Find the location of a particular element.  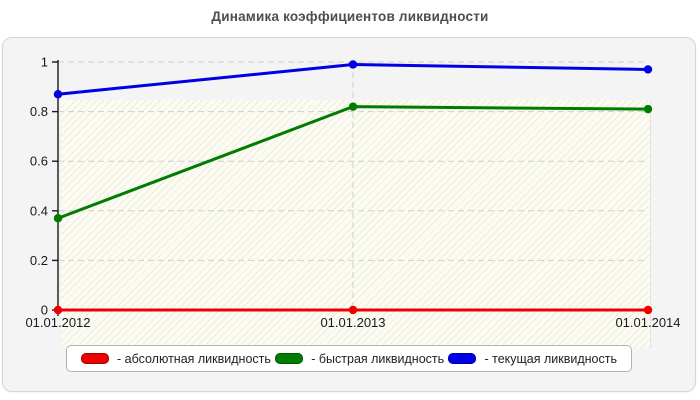

data-point-абсолютная ликвидность-01.01.2012 is located at coordinates (58, 310).